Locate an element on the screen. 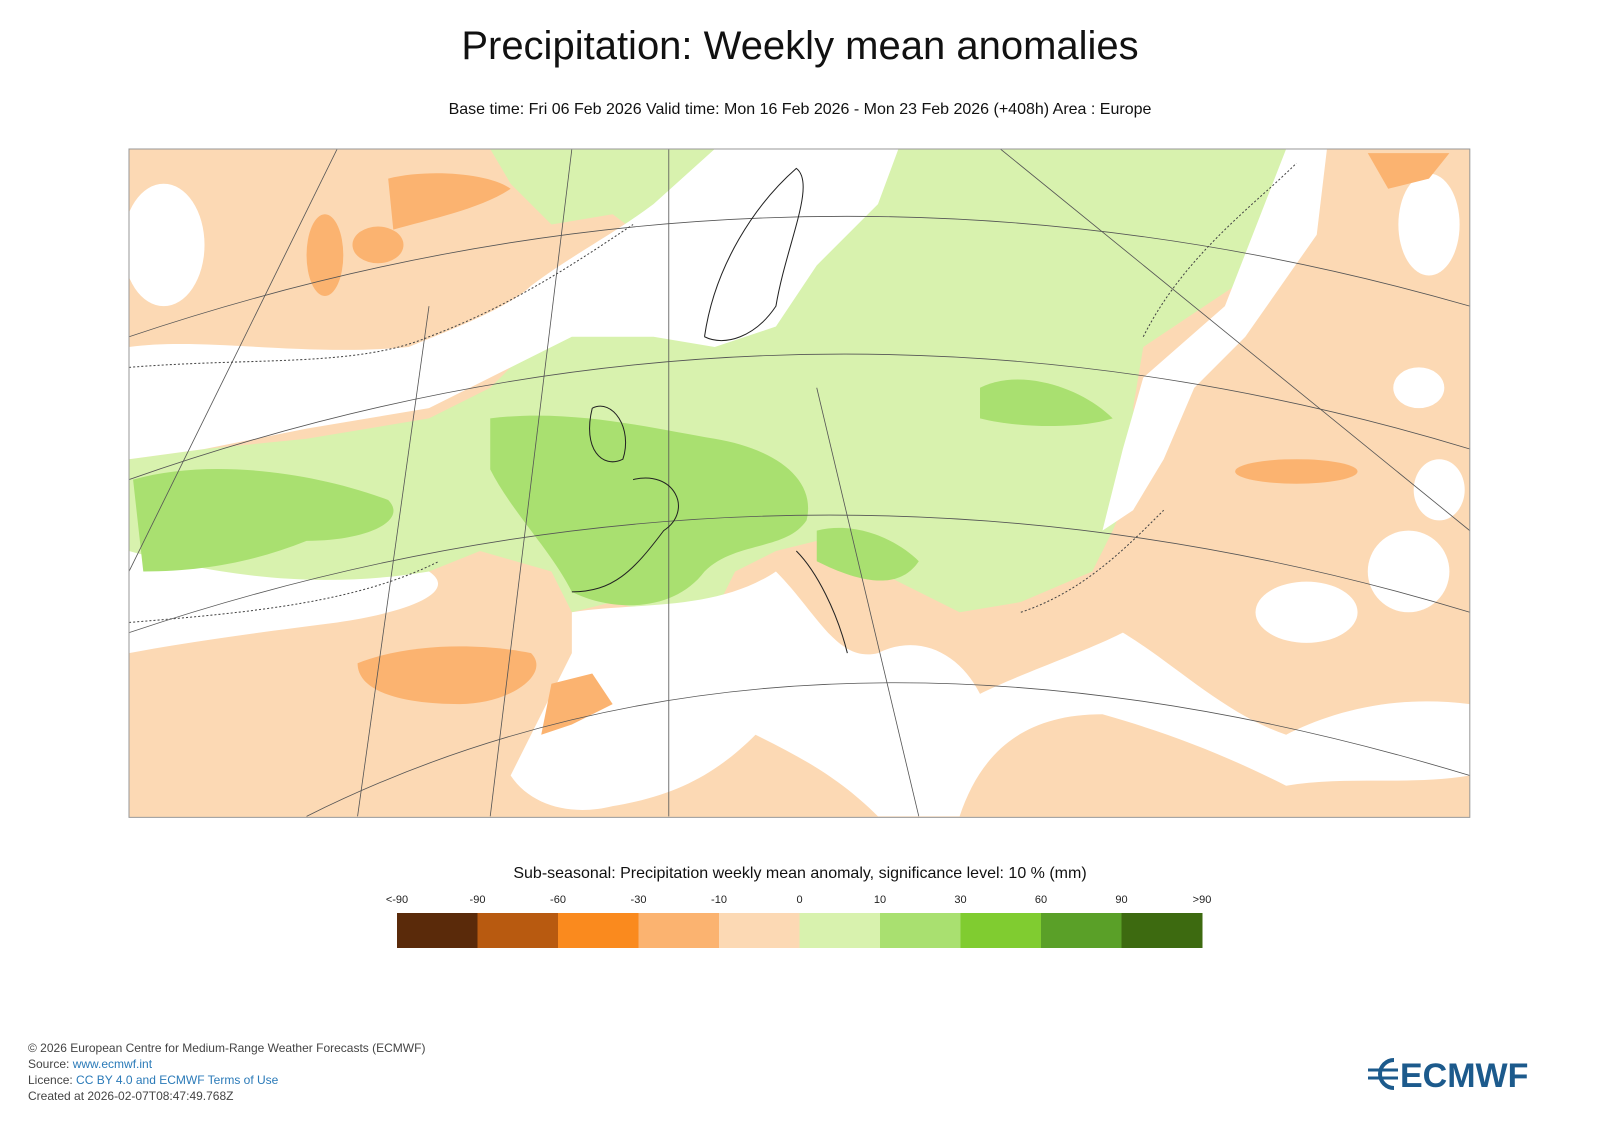  licence-label: Licence: is located at coordinates (50, 1080).